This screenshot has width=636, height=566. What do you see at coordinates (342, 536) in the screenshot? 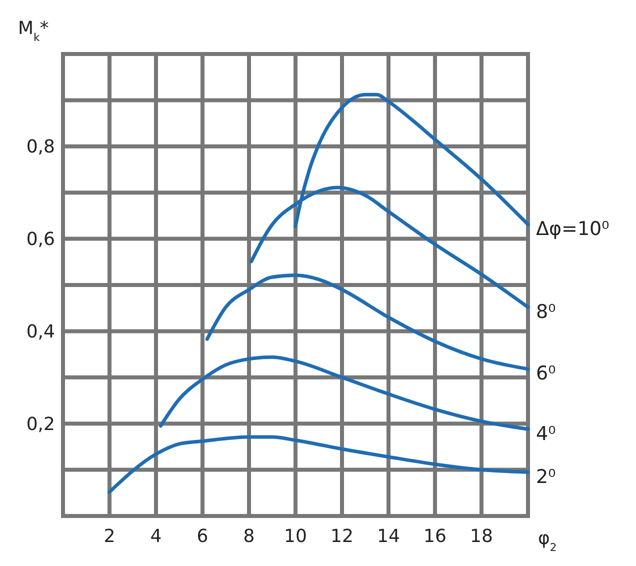
I see `x-tick-label: 12` at bounding box center [342, 536].